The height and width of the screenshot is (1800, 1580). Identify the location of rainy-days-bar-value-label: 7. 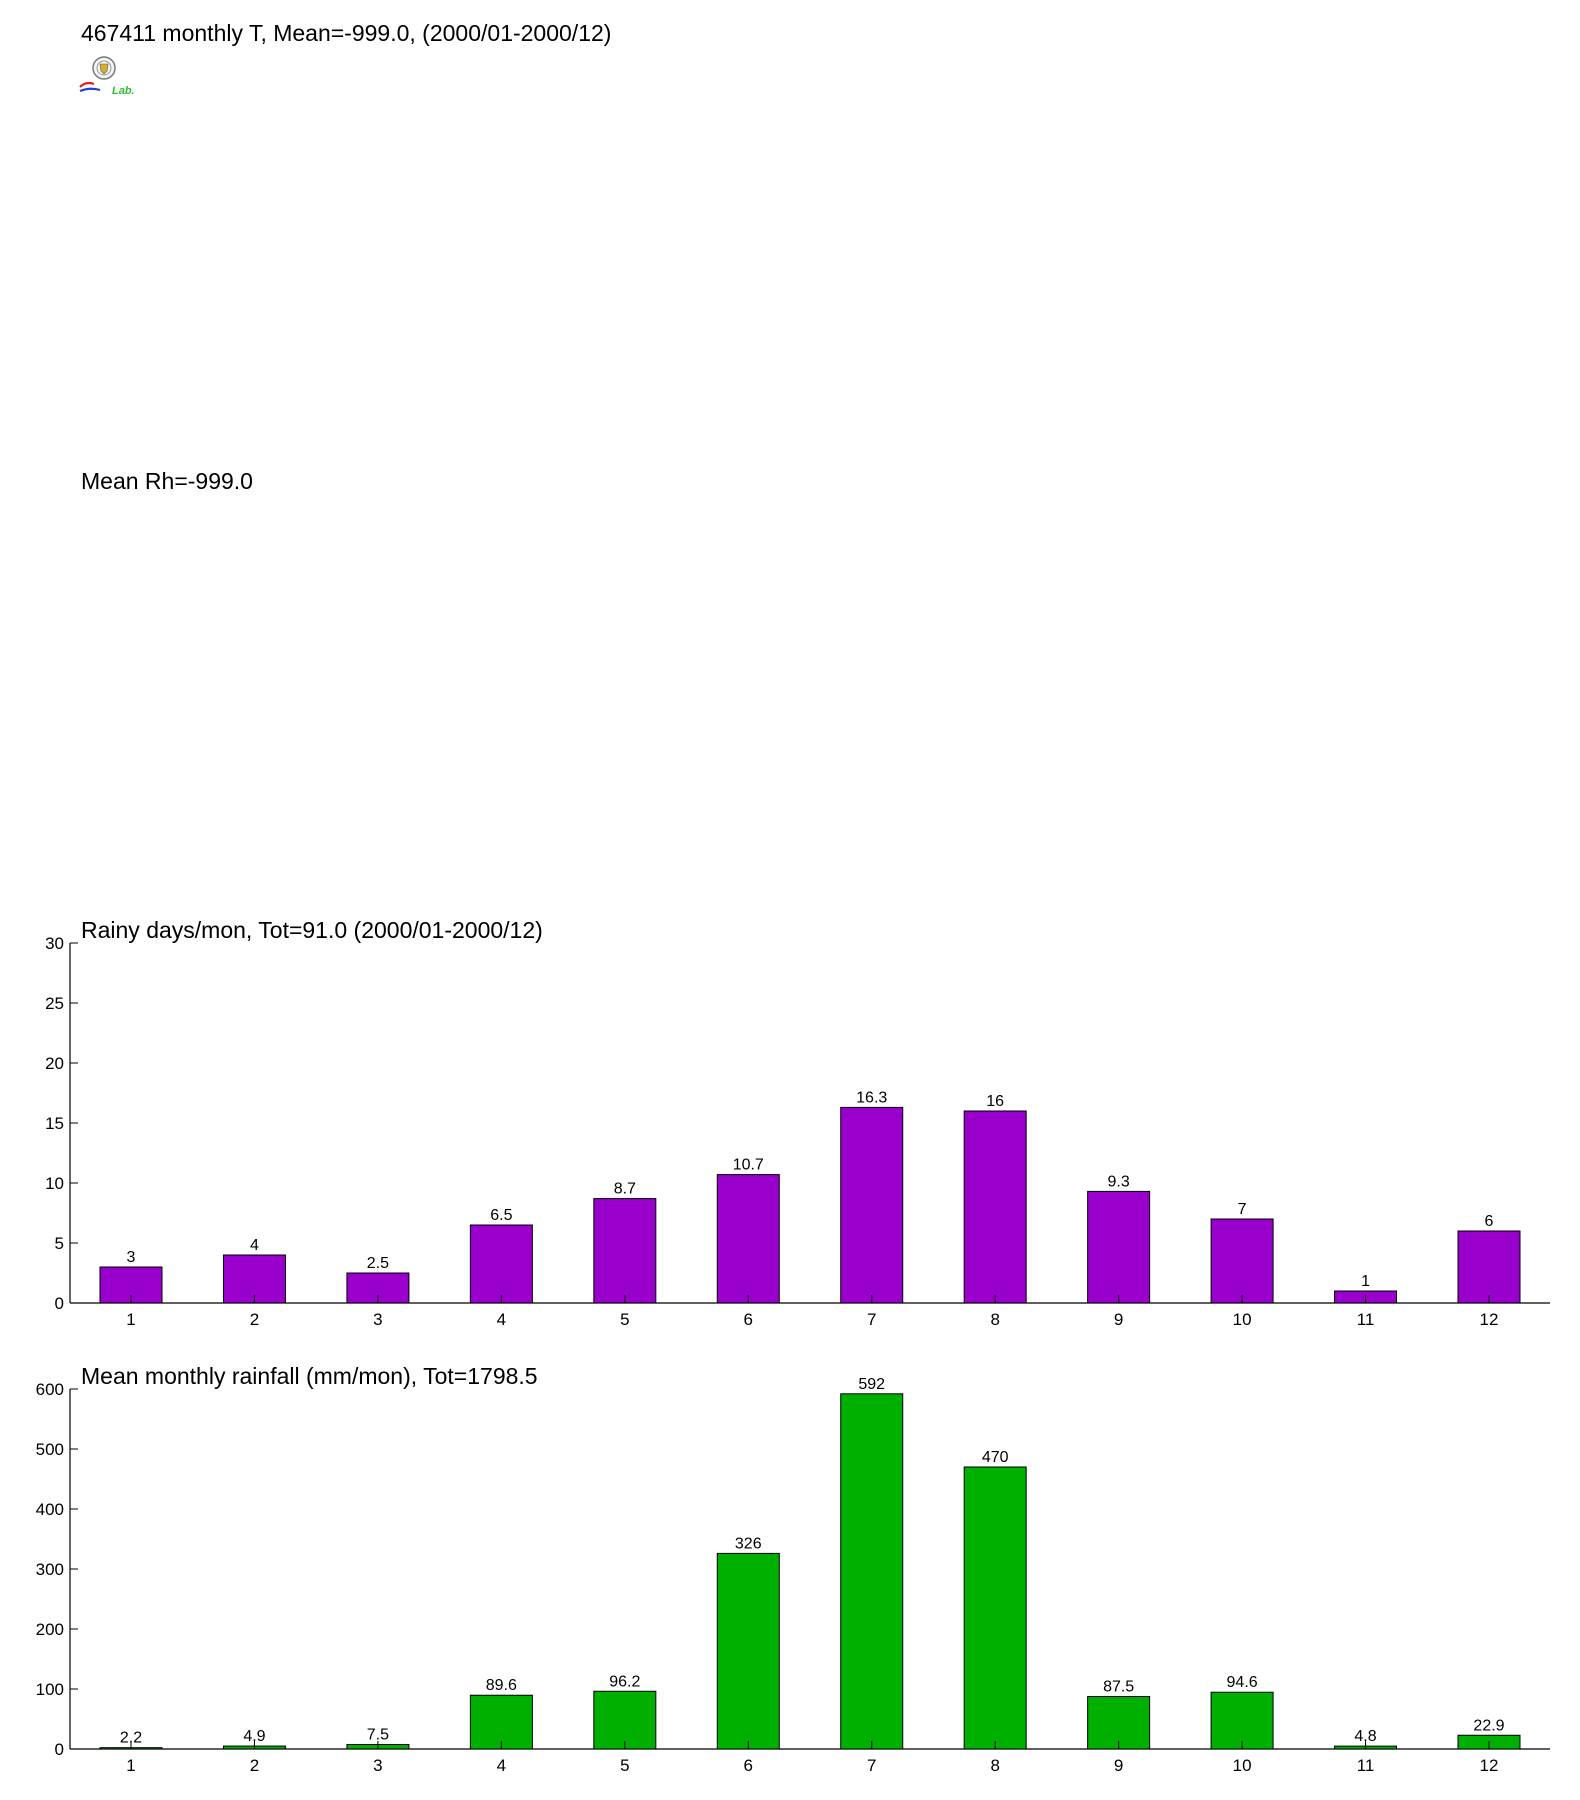
(1242, 1209).